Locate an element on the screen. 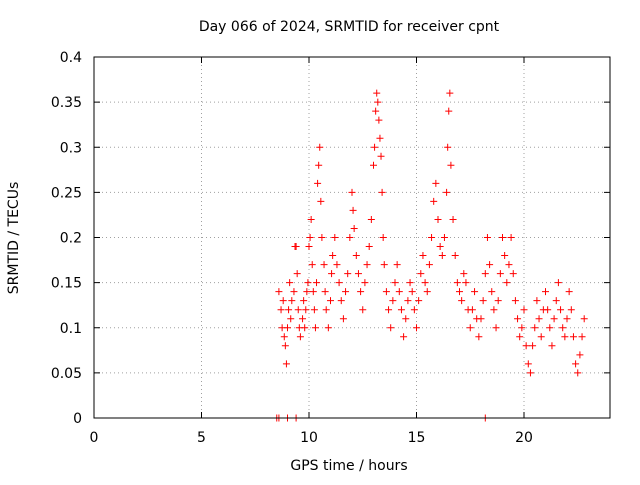 The width and height of the screenshot is (640, 485). x-tick-label: 0 is located at coordinates (94, 438).